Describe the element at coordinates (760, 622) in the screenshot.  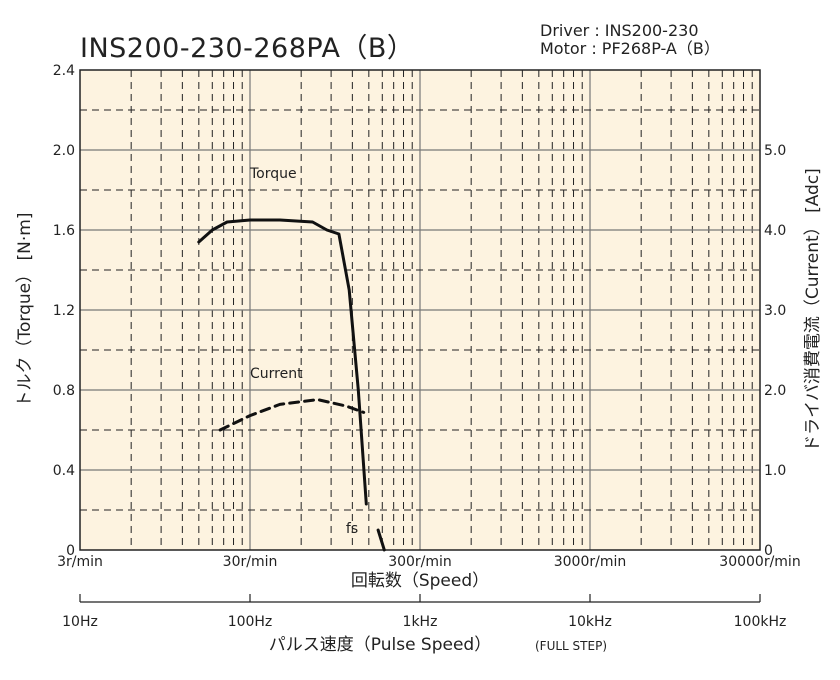
I see `pulse-tick-label: 100kHz` at that location.